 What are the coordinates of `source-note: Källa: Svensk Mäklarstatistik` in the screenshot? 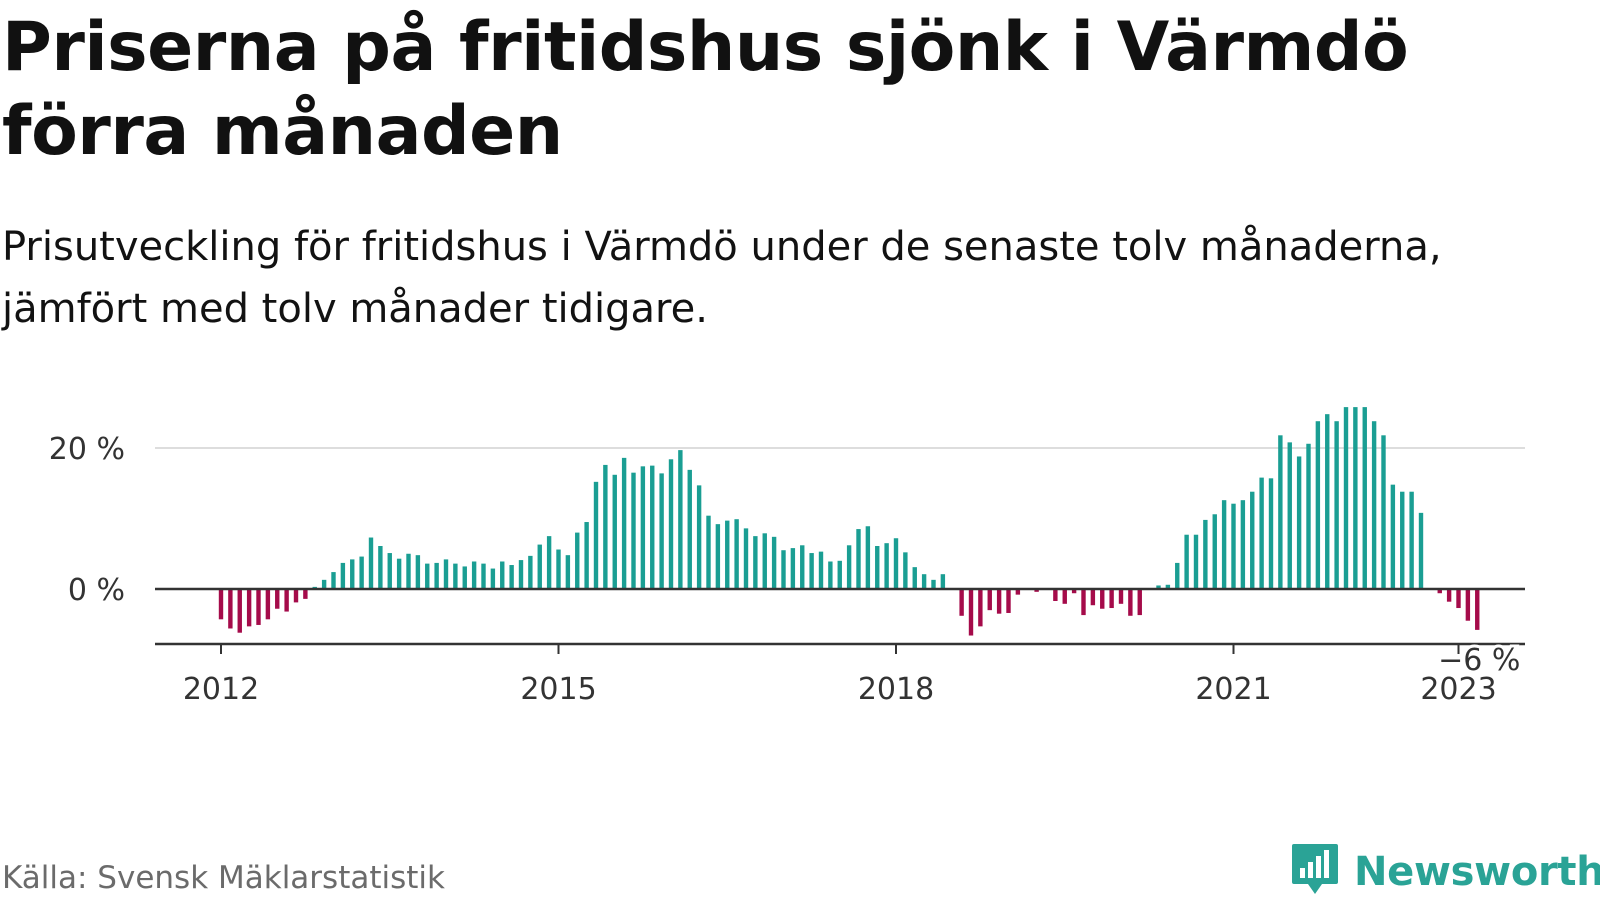 It's located at (223, 878).